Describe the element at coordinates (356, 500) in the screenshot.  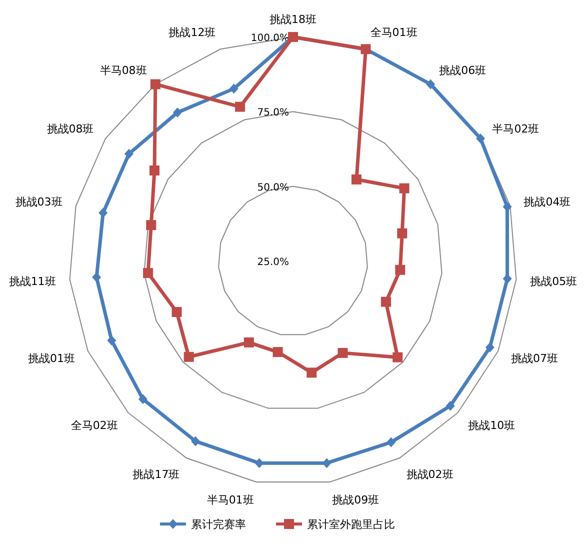
I see `spoke-label: 挑战09班` at that location.